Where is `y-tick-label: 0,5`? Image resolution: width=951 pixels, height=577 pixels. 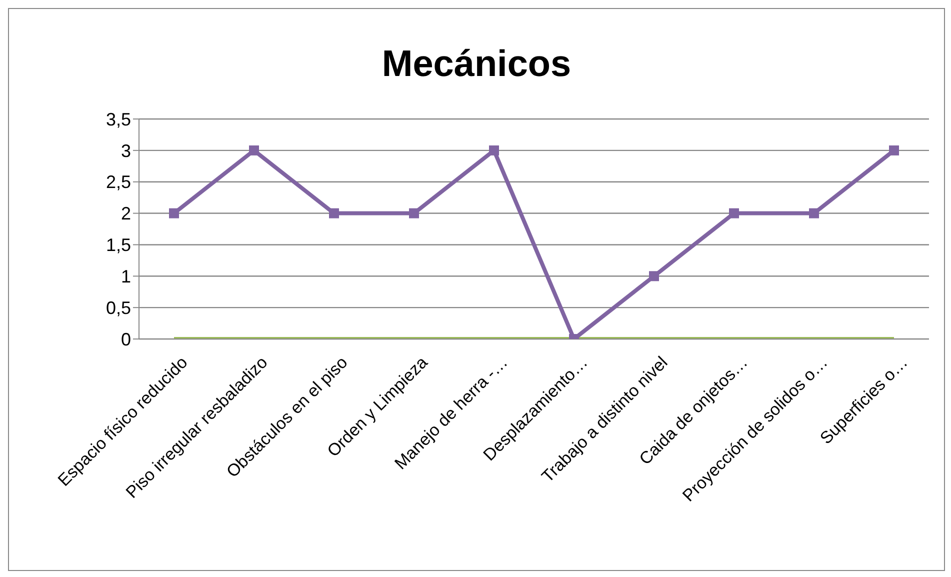
y-tick-label: 0,5 is located at coordinates (118, 308).